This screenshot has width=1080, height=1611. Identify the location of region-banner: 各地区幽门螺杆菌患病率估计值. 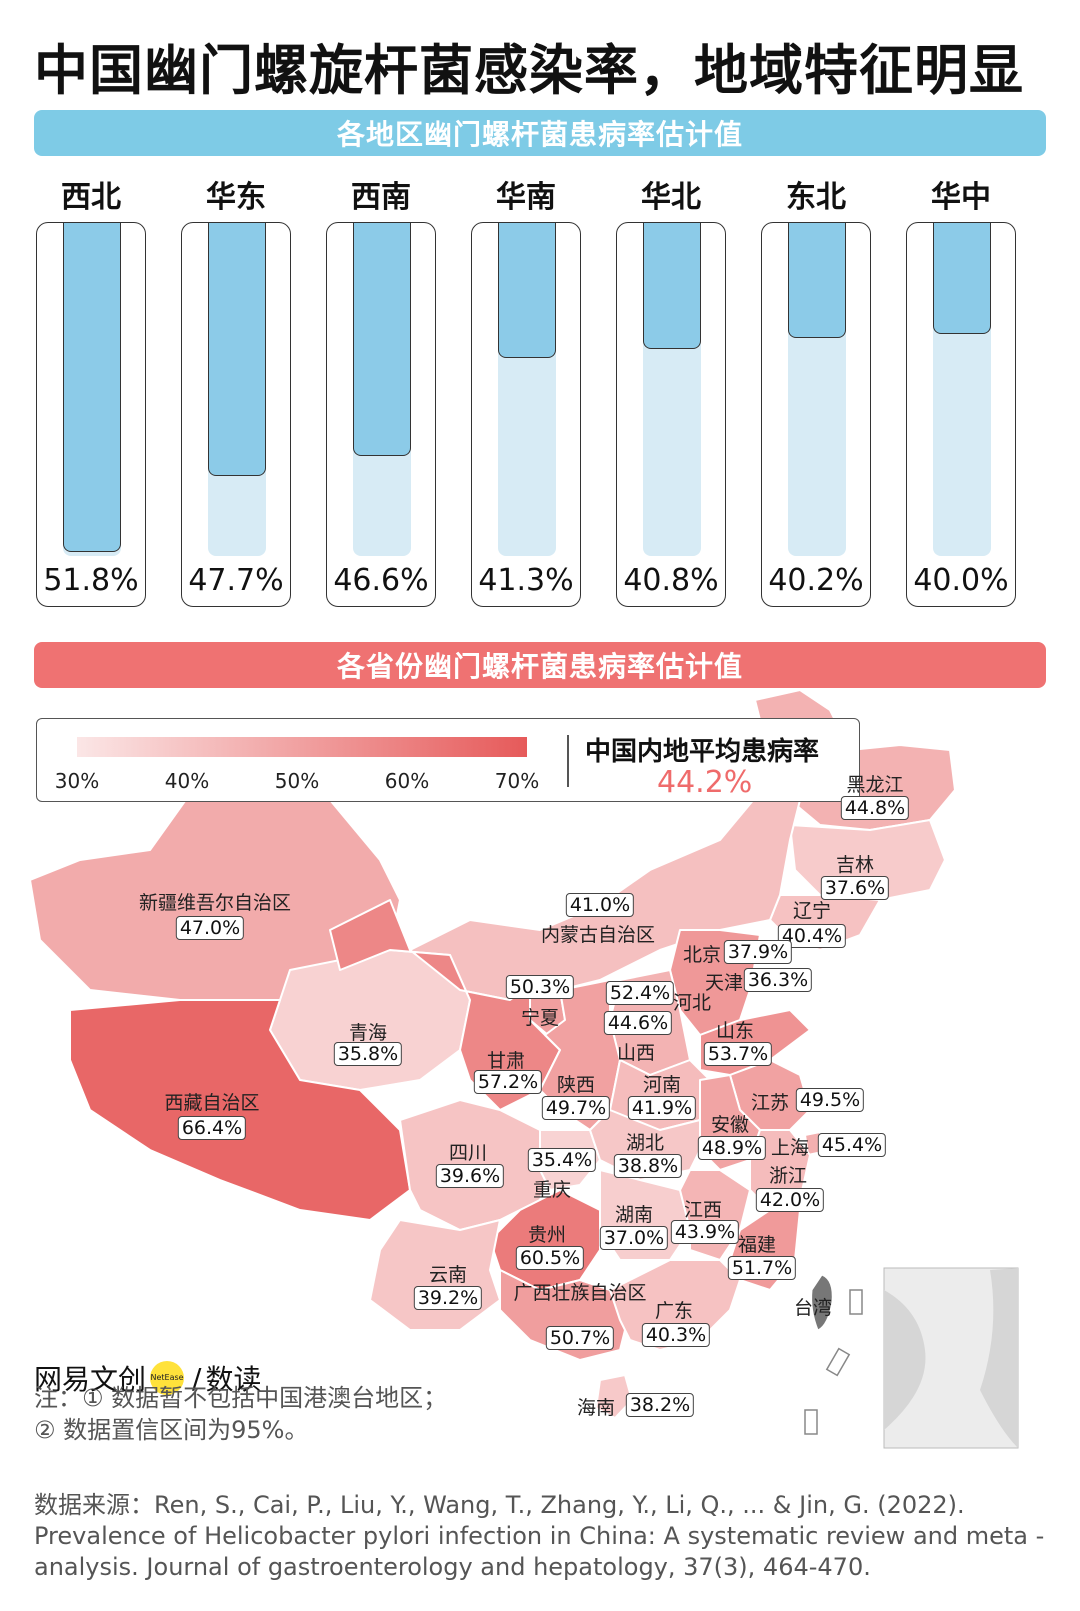
(540, 133).